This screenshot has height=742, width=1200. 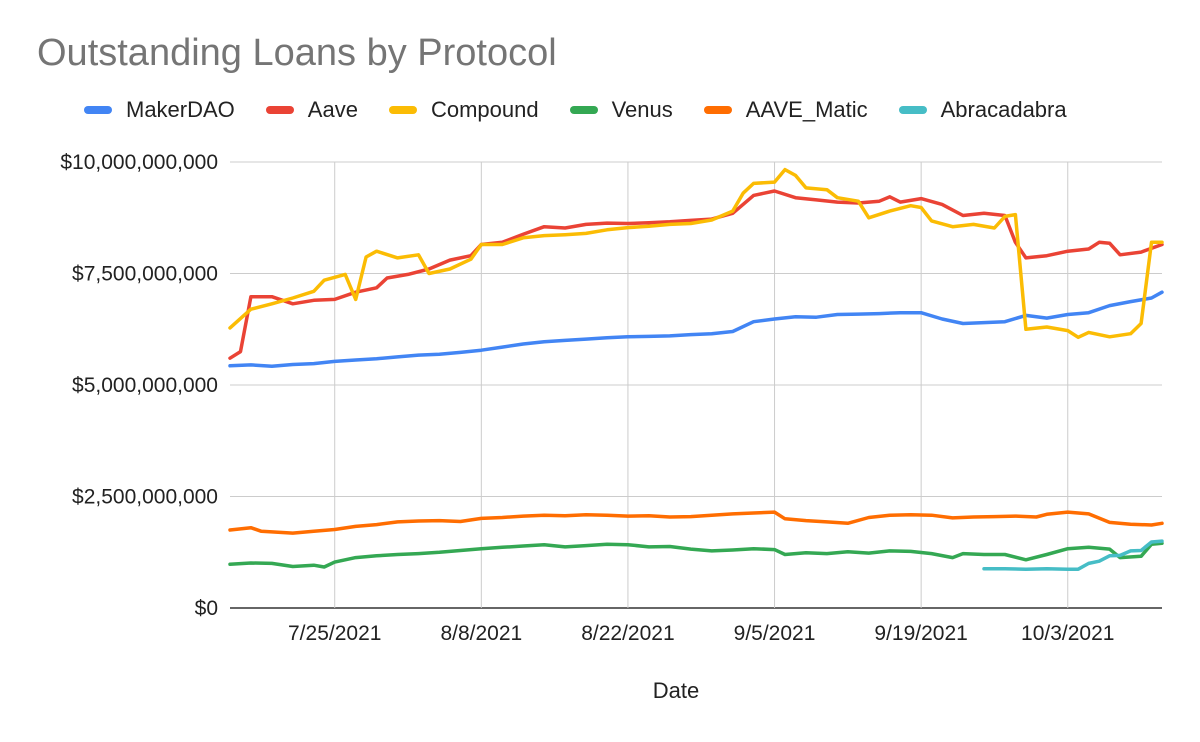 What do you see at coordinates (145, 274) in the screenshot?
I see `y-tick-label: $7,500,000,000` at bounding box center [145, 274].